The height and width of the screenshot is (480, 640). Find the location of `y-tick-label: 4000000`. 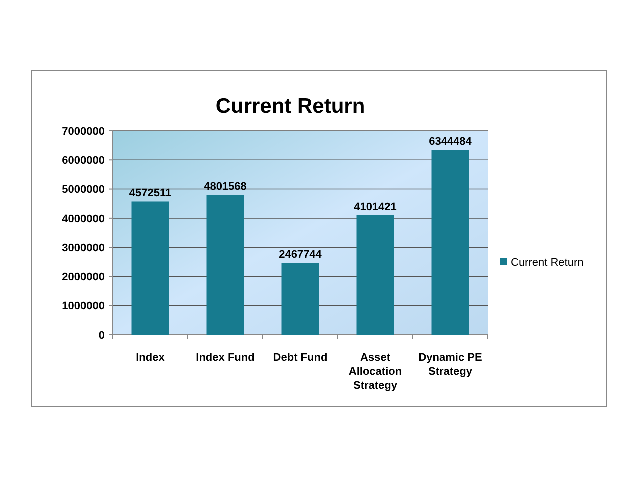

y-tick-label: 4000000 is located at coordinates (83, 219).